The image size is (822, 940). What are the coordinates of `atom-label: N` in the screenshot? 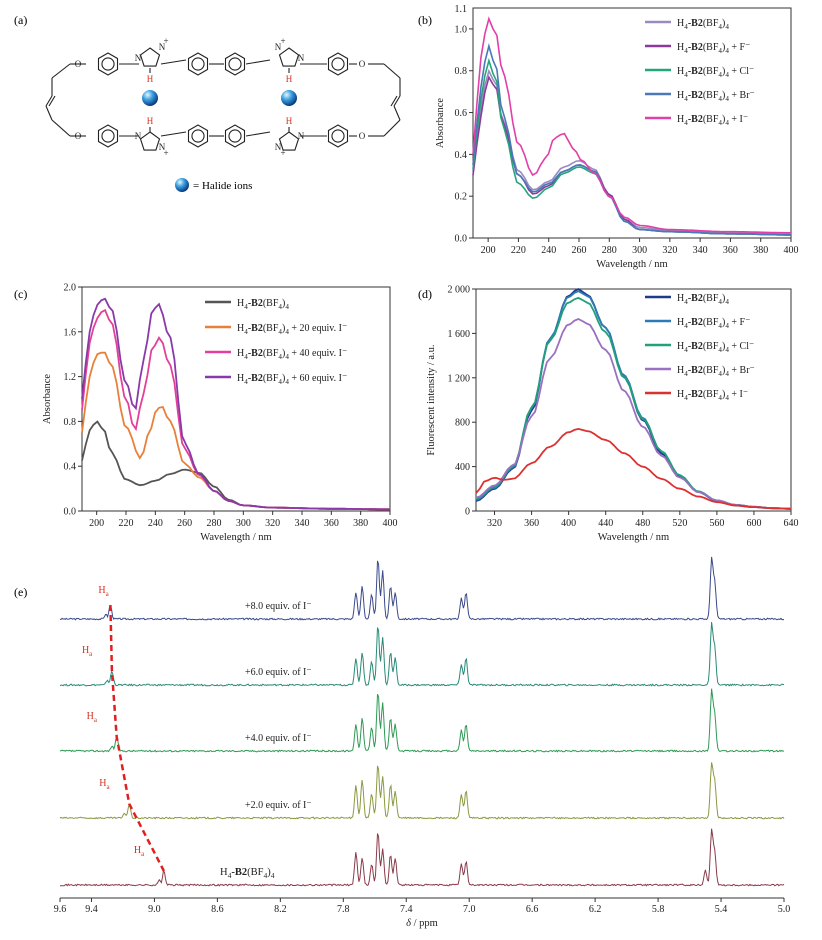 It's located at (162, 147).